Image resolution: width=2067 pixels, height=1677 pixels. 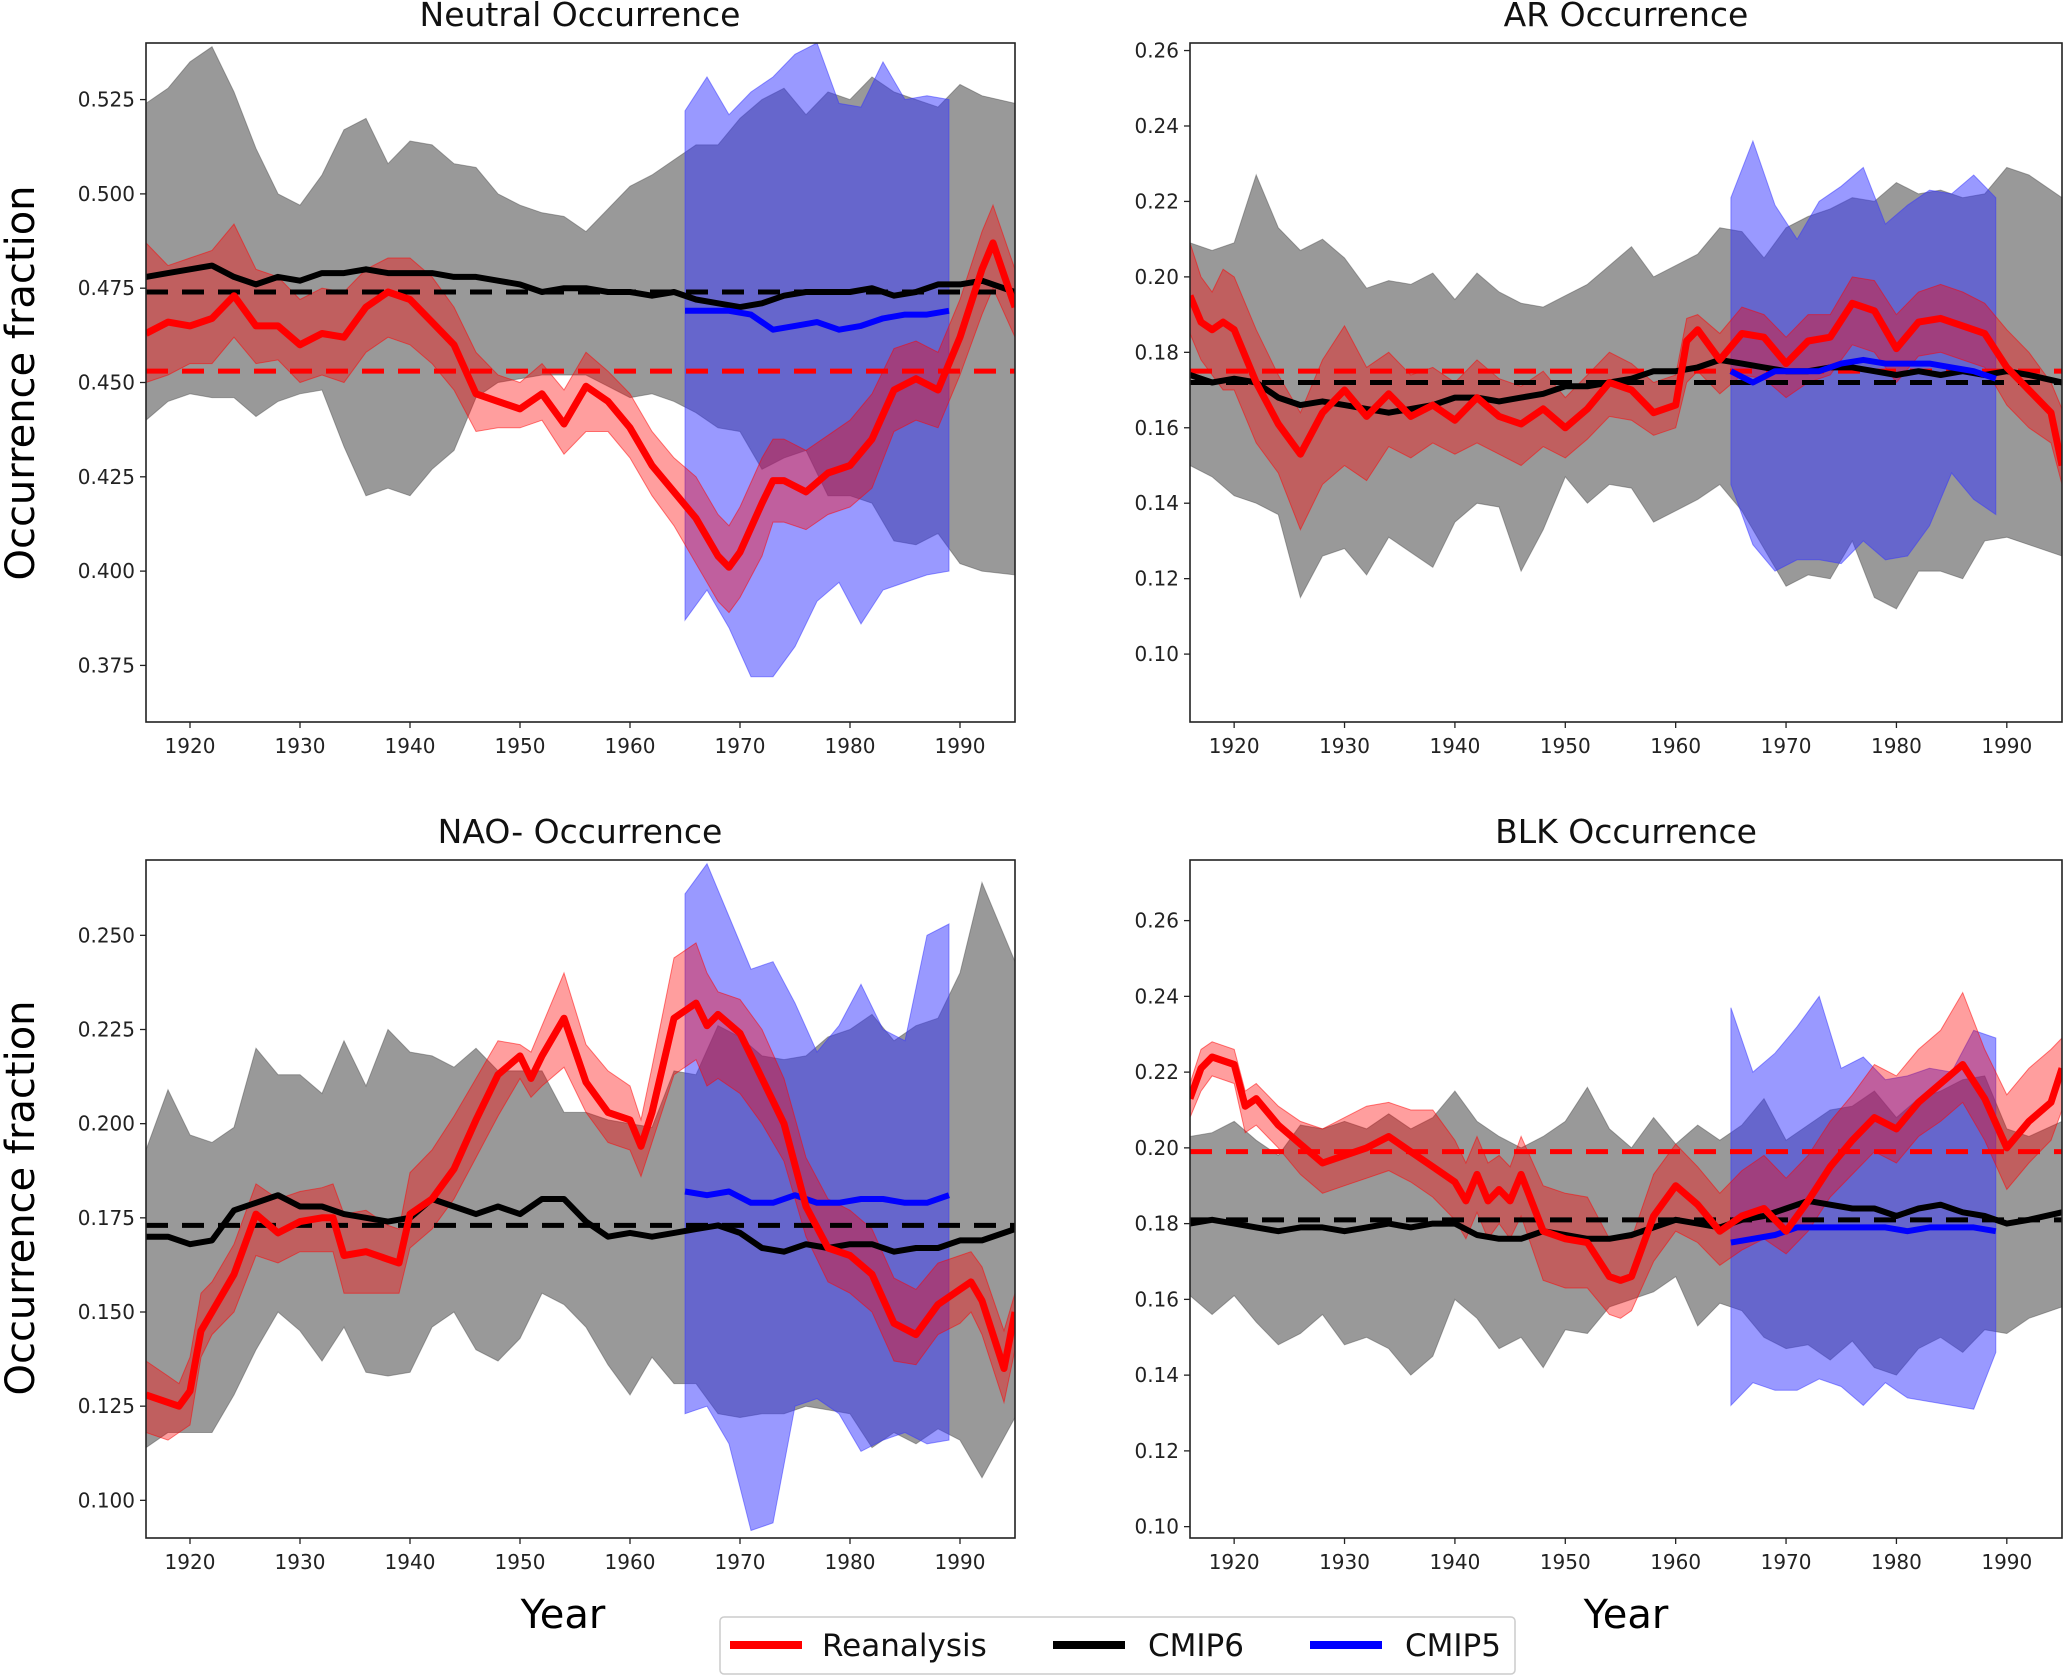 What do you see at coordinates (22, 1197) in the screenshot?
I see `y-axis-label-bottom: Occurrence fraction` at bounding box center [22, 1197].